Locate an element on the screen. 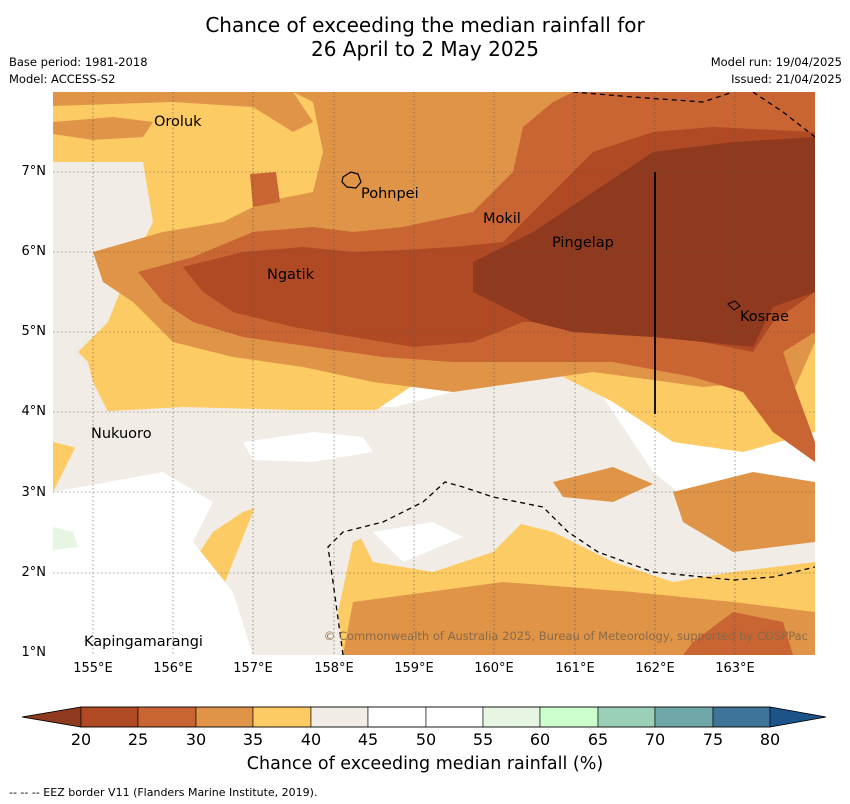  lon-label-159e: 159°E is located at coordinates (414, 668).